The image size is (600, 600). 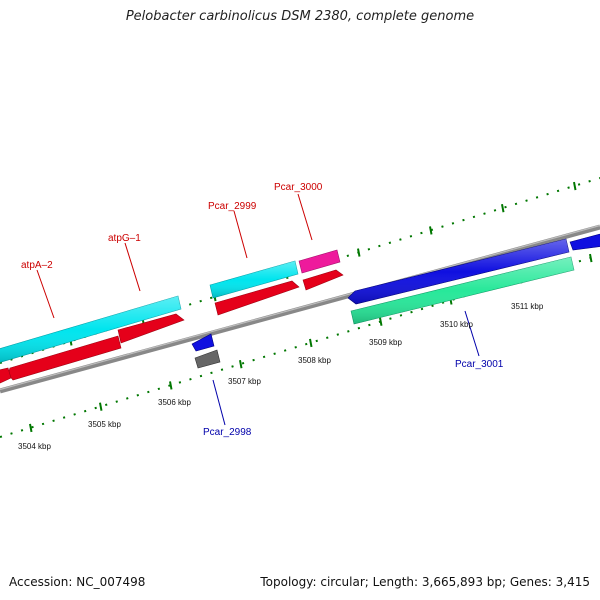 I want to click on label-atpA-2: atpA–2, so click(x=37, y=265).